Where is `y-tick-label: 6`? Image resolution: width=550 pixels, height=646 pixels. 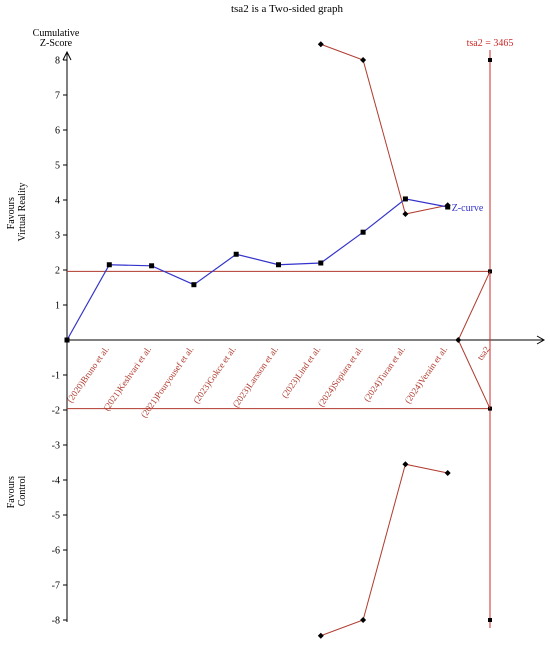 y-tick-label: 6 is located at coordinates (57, 131).